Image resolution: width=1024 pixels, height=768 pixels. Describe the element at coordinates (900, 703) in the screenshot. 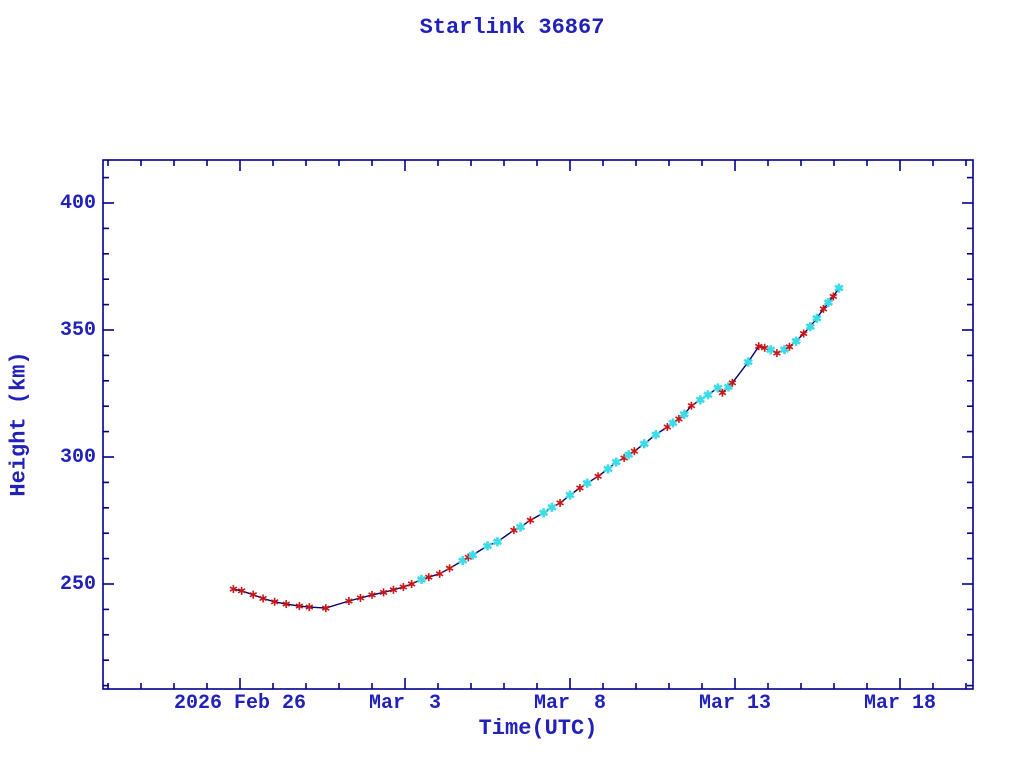

I see `x-tick-label-mar18: Mar 18` at that location.